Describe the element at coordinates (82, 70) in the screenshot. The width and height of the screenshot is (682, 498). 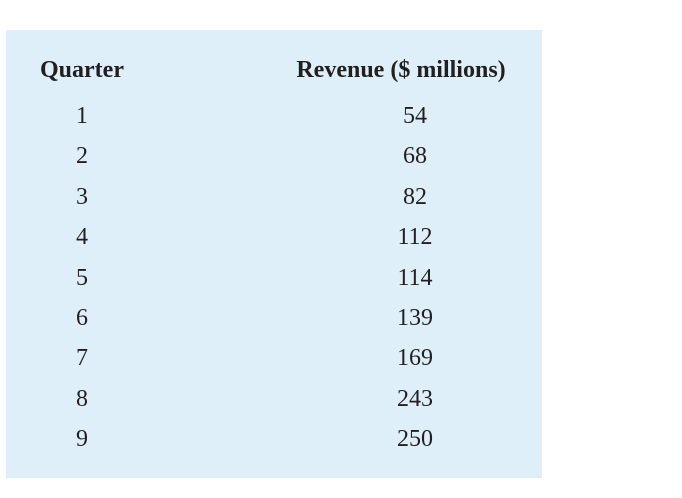
I see `column-header: Quarter` at that location.